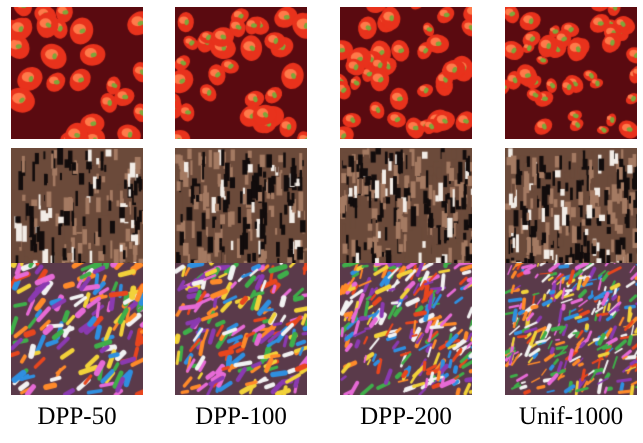 The height and width of the screenshot is (443, 643). What do you see at coordinates (406, 416) in the screenshot?
I see `column-label-dpp-200: DPP-200` at bounding box center [406, 416].